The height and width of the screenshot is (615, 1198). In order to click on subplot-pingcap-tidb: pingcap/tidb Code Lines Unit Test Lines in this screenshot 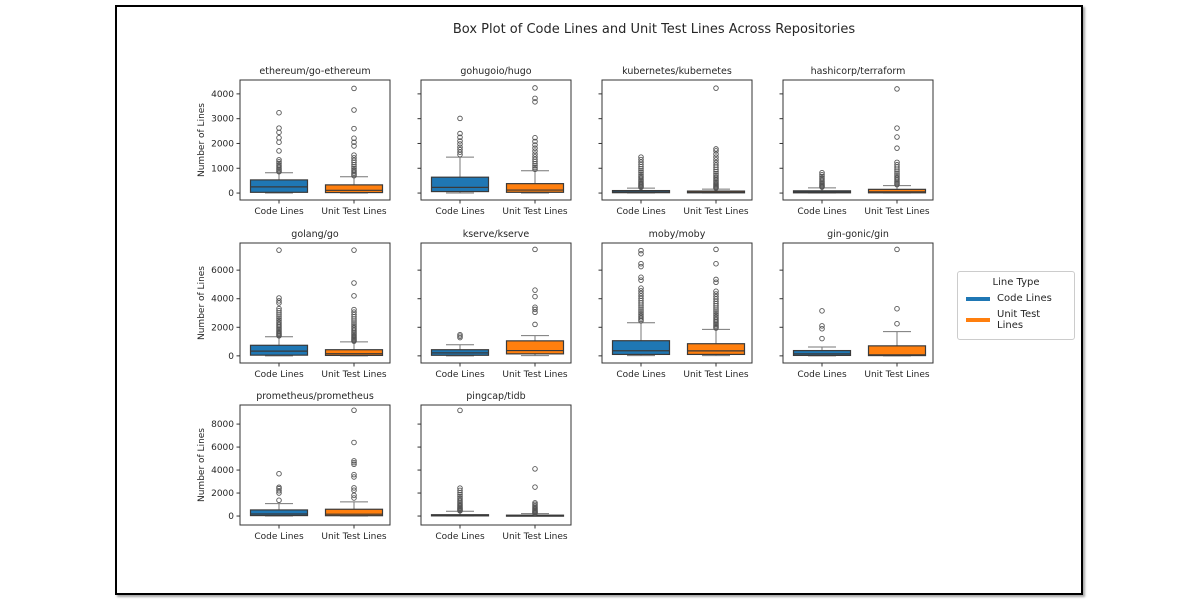, I will do `click(494, 466)`.